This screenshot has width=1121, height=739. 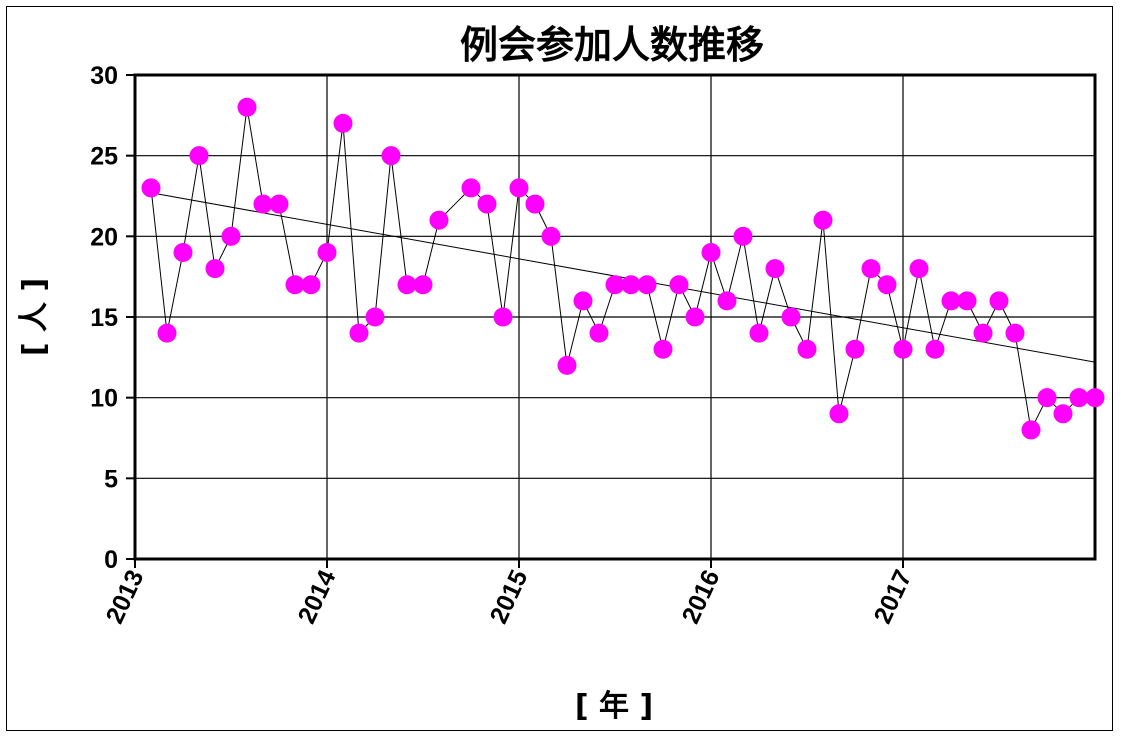 What do you see at coordinates (614, 706) in the screenshot?
I see `x-axis-label: [ 年 ]` at bounding box center [614, 706].